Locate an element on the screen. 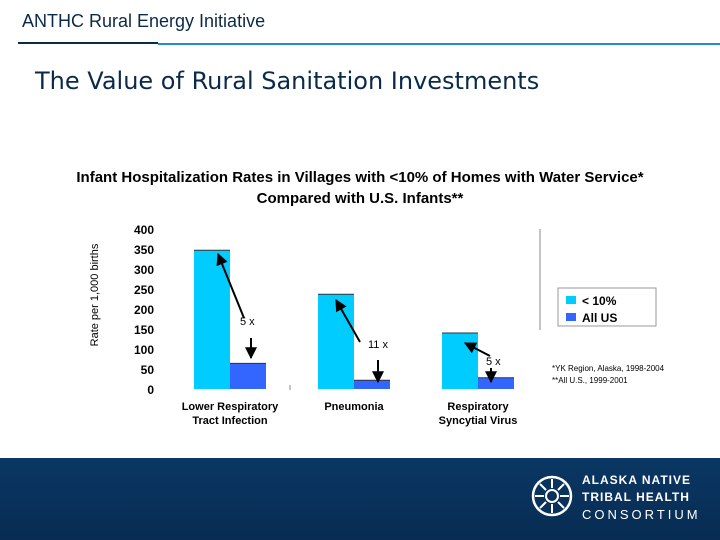 This screenshot has height=540, width=720. header-rule-dark is located at coordinates (88, 43).